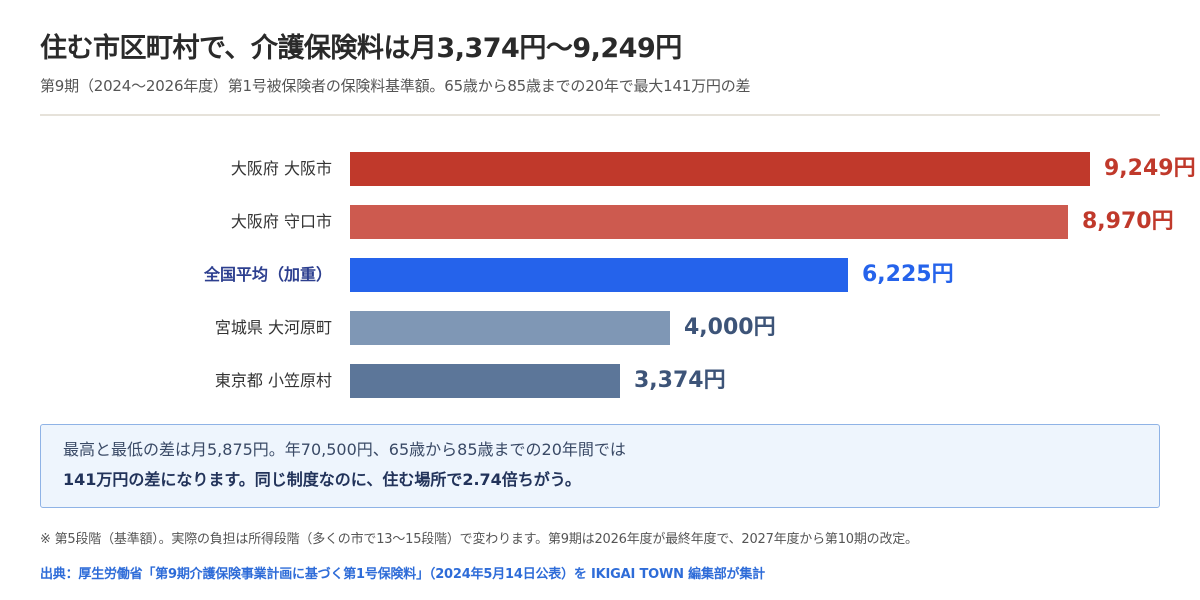 This screenshot has height=600, width=1200. I want to click on bar-label: 東京都 小笠原村, so click(273, 380).